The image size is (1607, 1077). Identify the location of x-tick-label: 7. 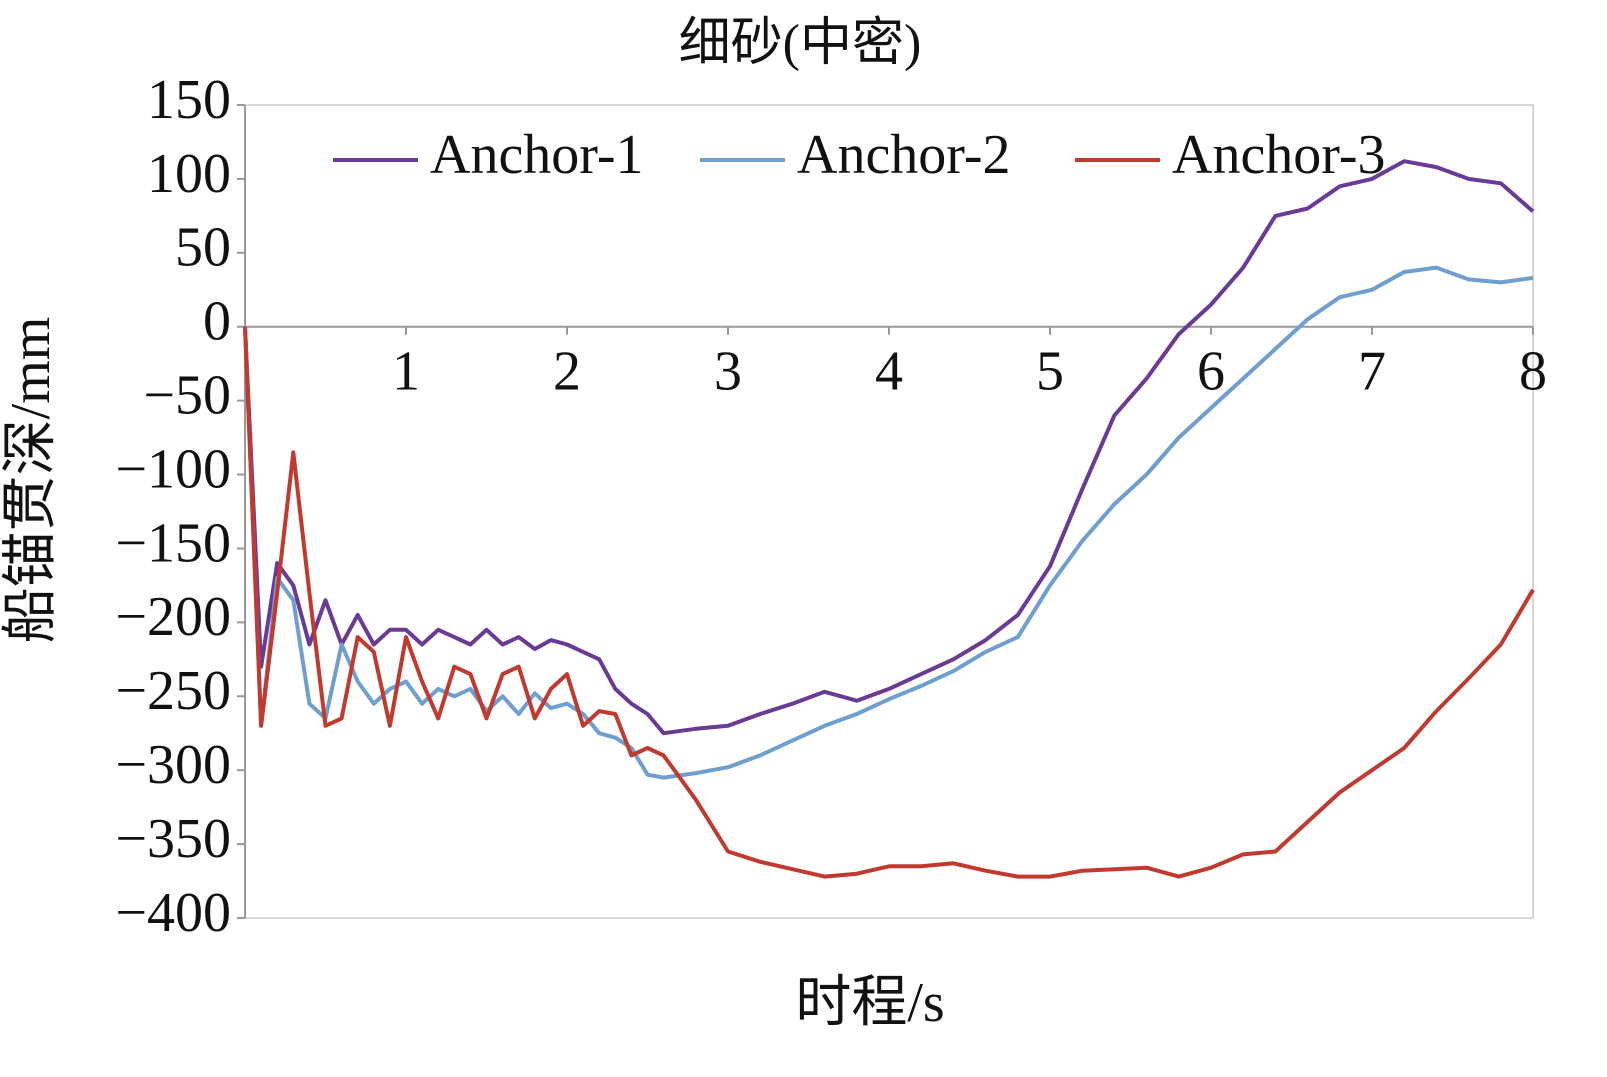
(1372, 372).